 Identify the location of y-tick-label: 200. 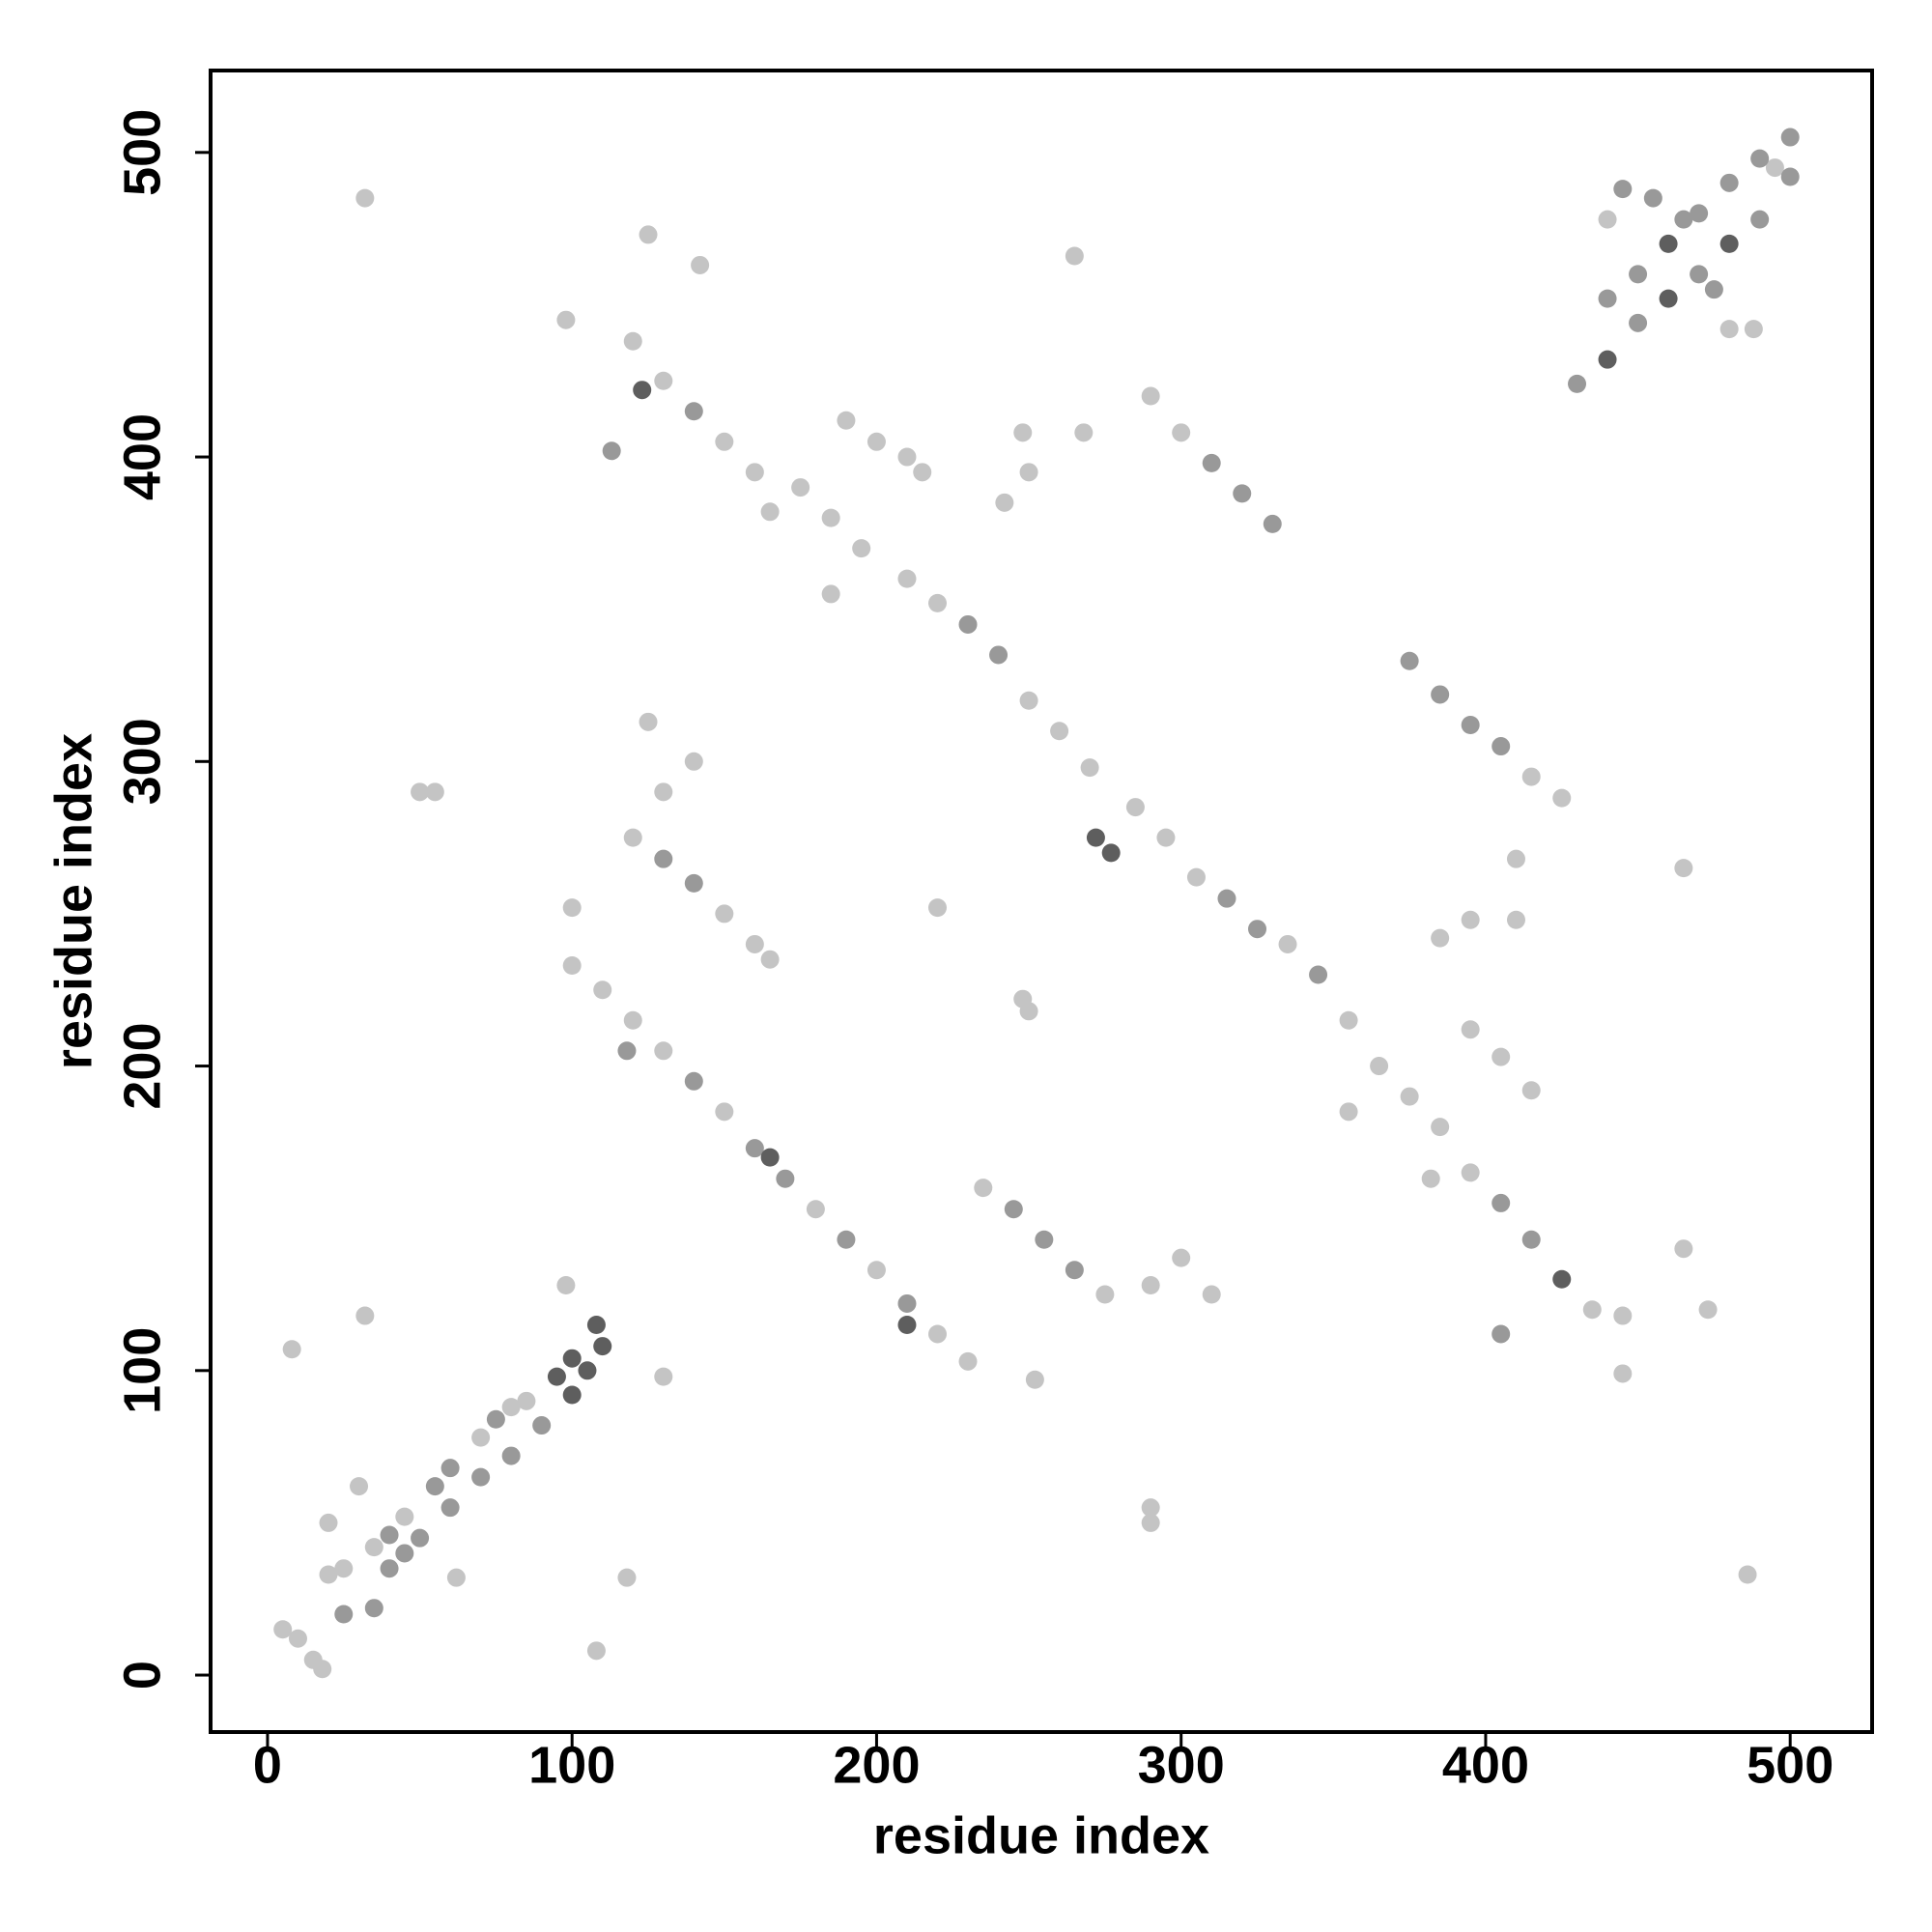
(142, 1065).